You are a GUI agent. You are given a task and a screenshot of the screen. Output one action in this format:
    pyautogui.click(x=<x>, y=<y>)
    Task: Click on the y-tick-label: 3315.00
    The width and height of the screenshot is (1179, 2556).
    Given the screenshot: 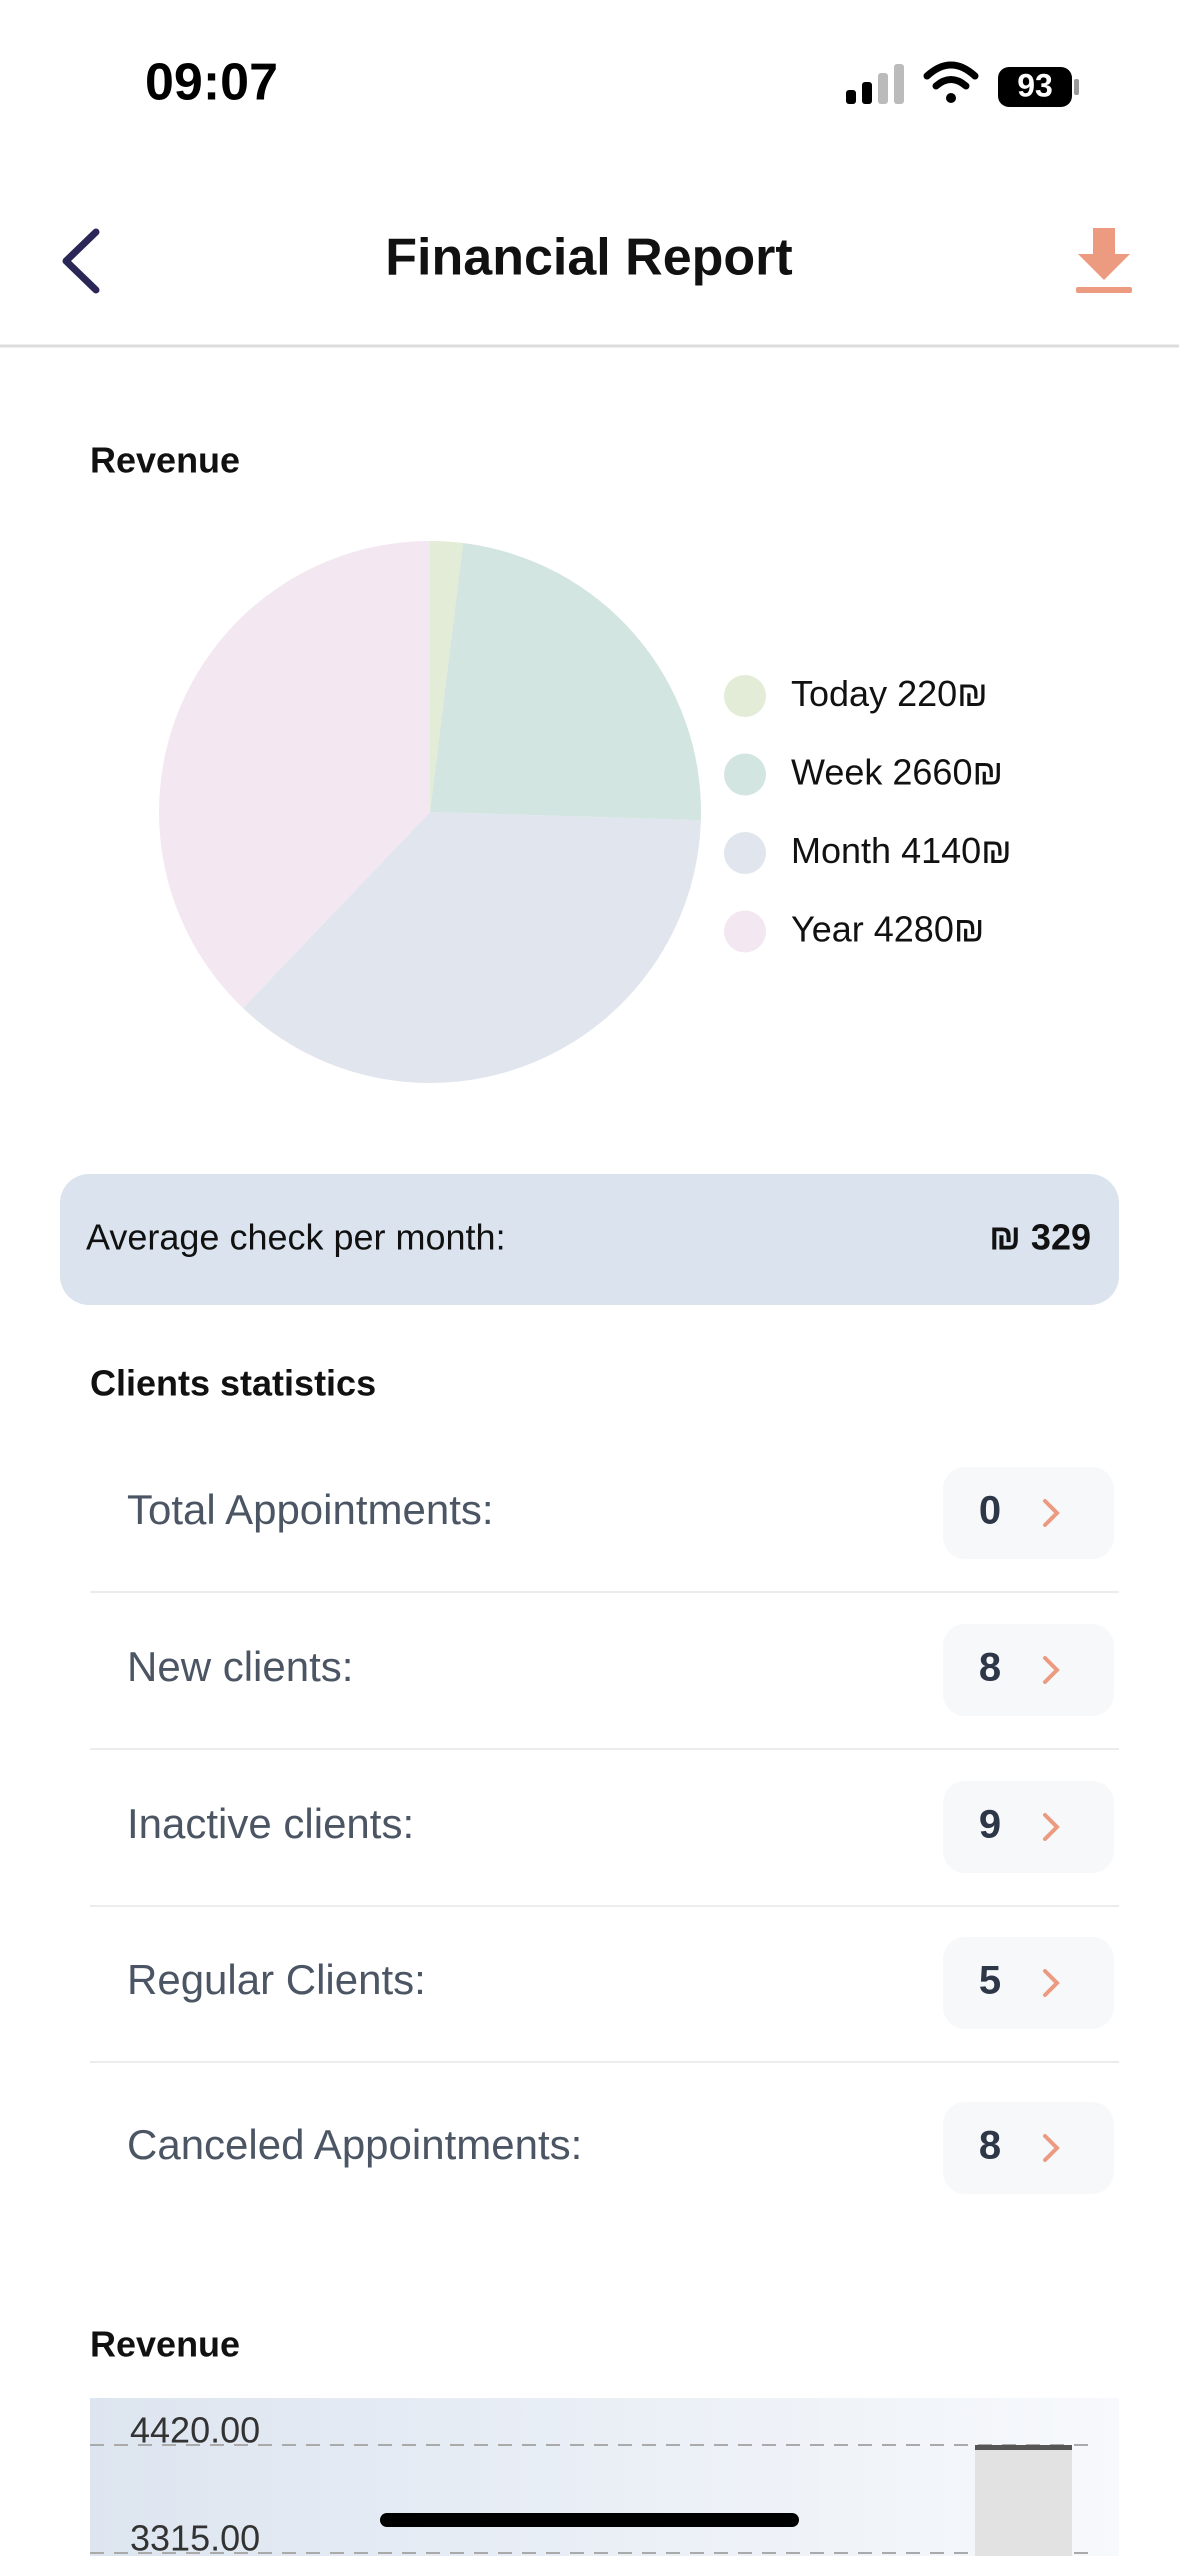 What is the action you would take?
    pyautogui.click(x=195, y=2537)
    